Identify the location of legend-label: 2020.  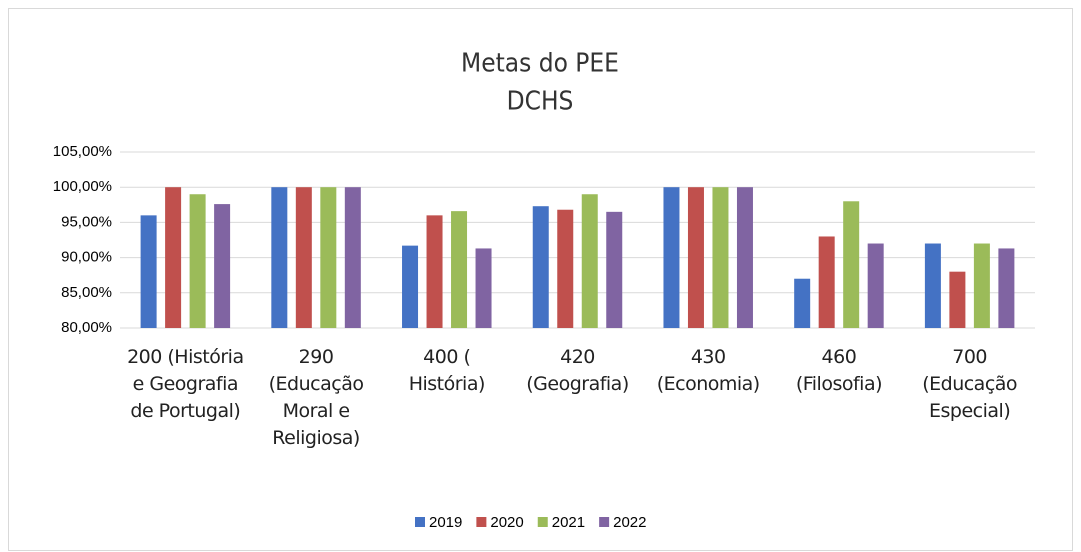
(506, 522).